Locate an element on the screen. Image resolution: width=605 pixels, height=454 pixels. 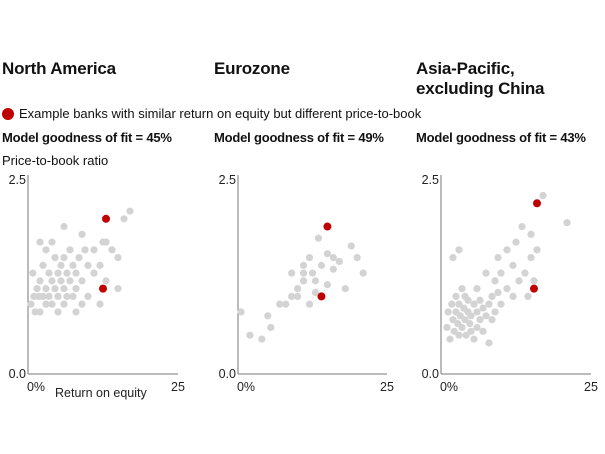
y-axis-label: Price-to-book ratio is located at coordinates (55, 160).